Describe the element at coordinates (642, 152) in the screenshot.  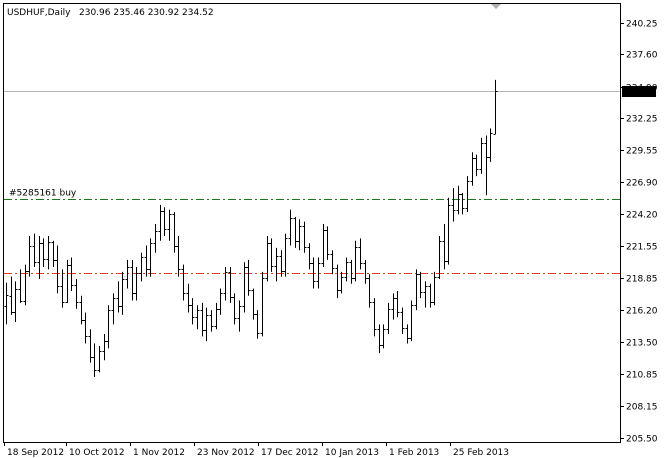
I see `y-tick-label: 229.55` at that location.